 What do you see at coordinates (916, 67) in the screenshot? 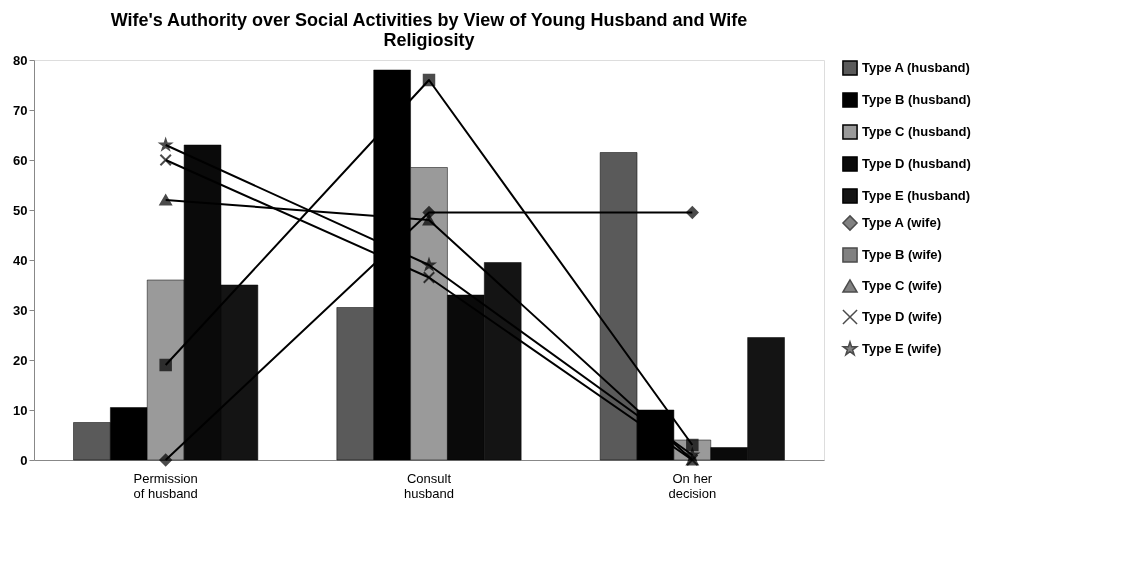
I see `legend-label: Type A (husband)` at bounding box center [916, 67].